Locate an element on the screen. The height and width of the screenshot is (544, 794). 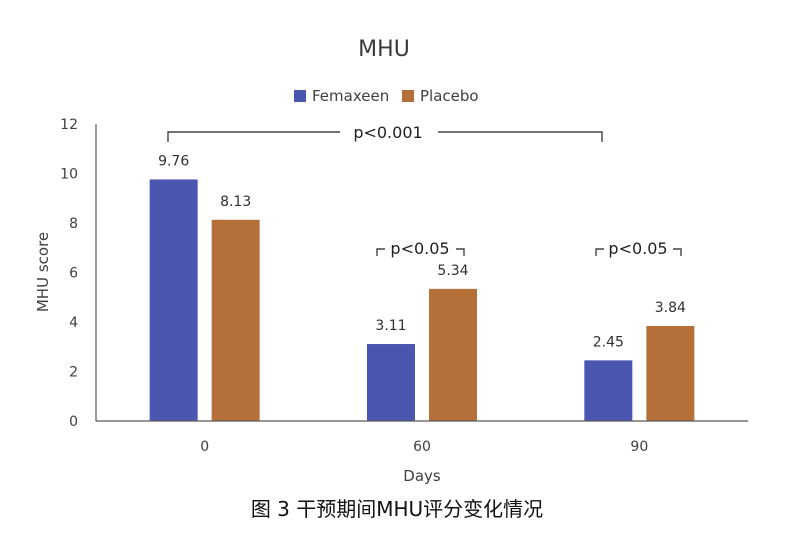
x-axis-label: Days is located at coordinates (422, 476).